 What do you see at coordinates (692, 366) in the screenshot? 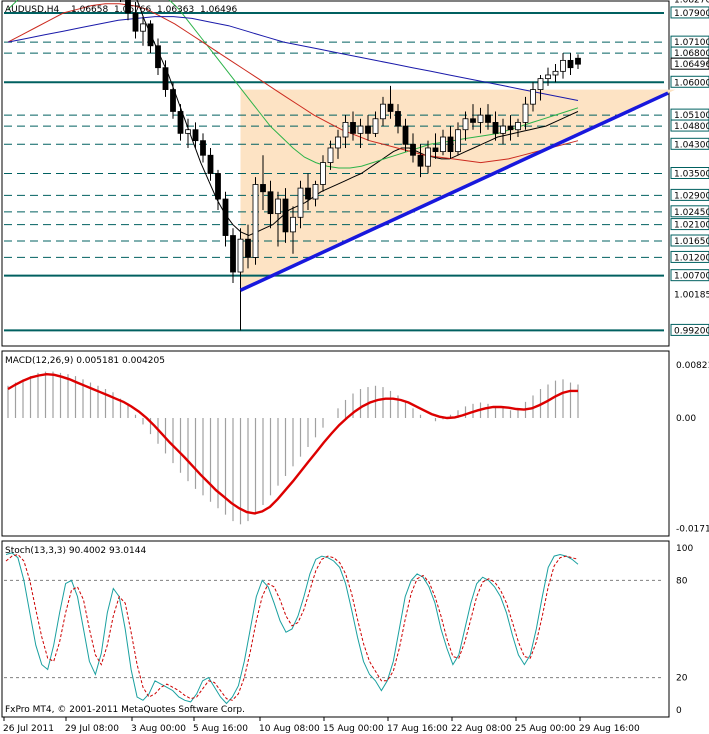
I see `macd-tick-label: 0.00821` at bounding box center [692, 366].